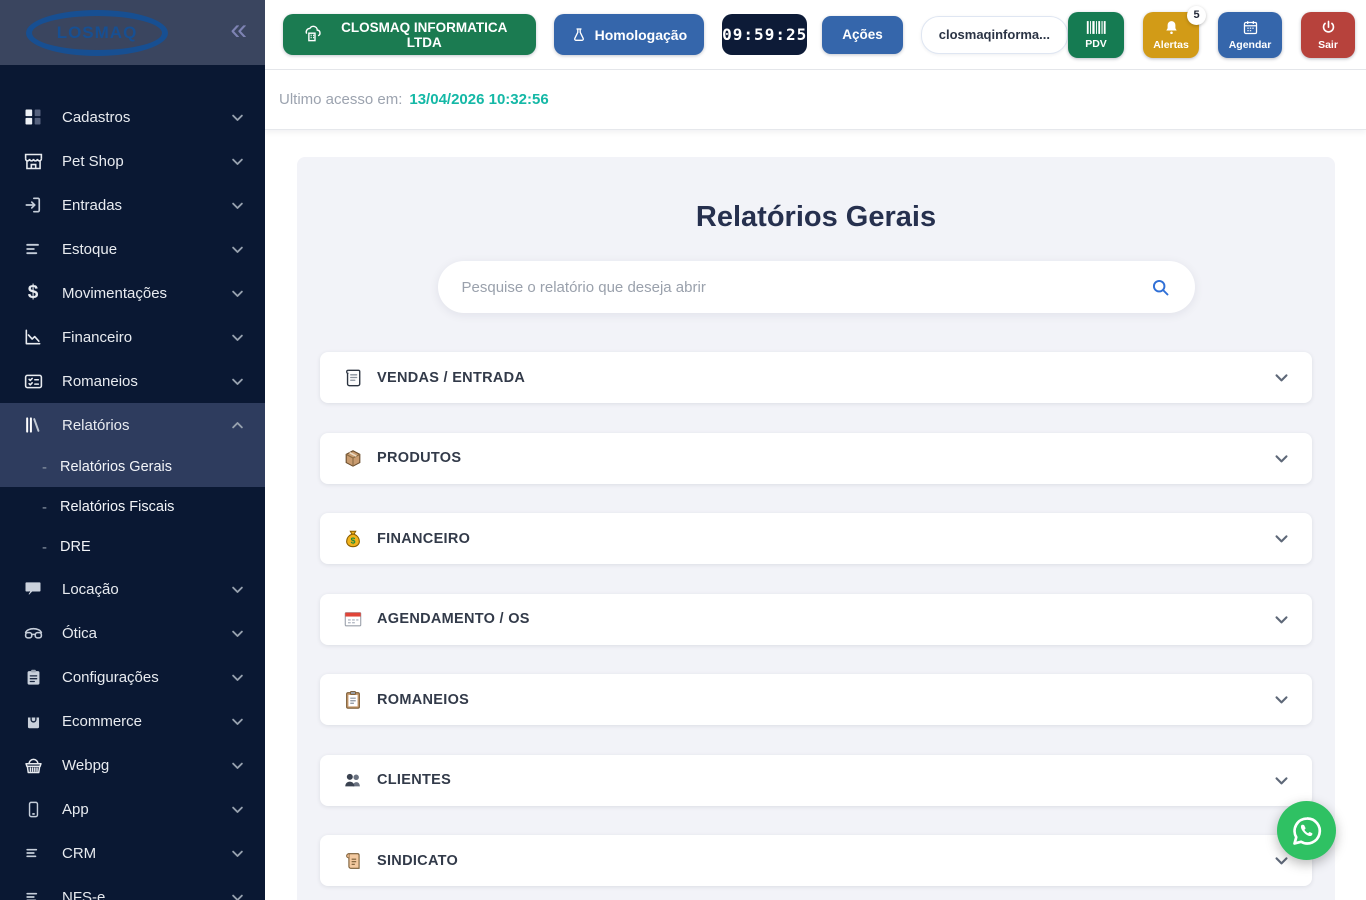  I want to click on package-icon, so click(353, 458).